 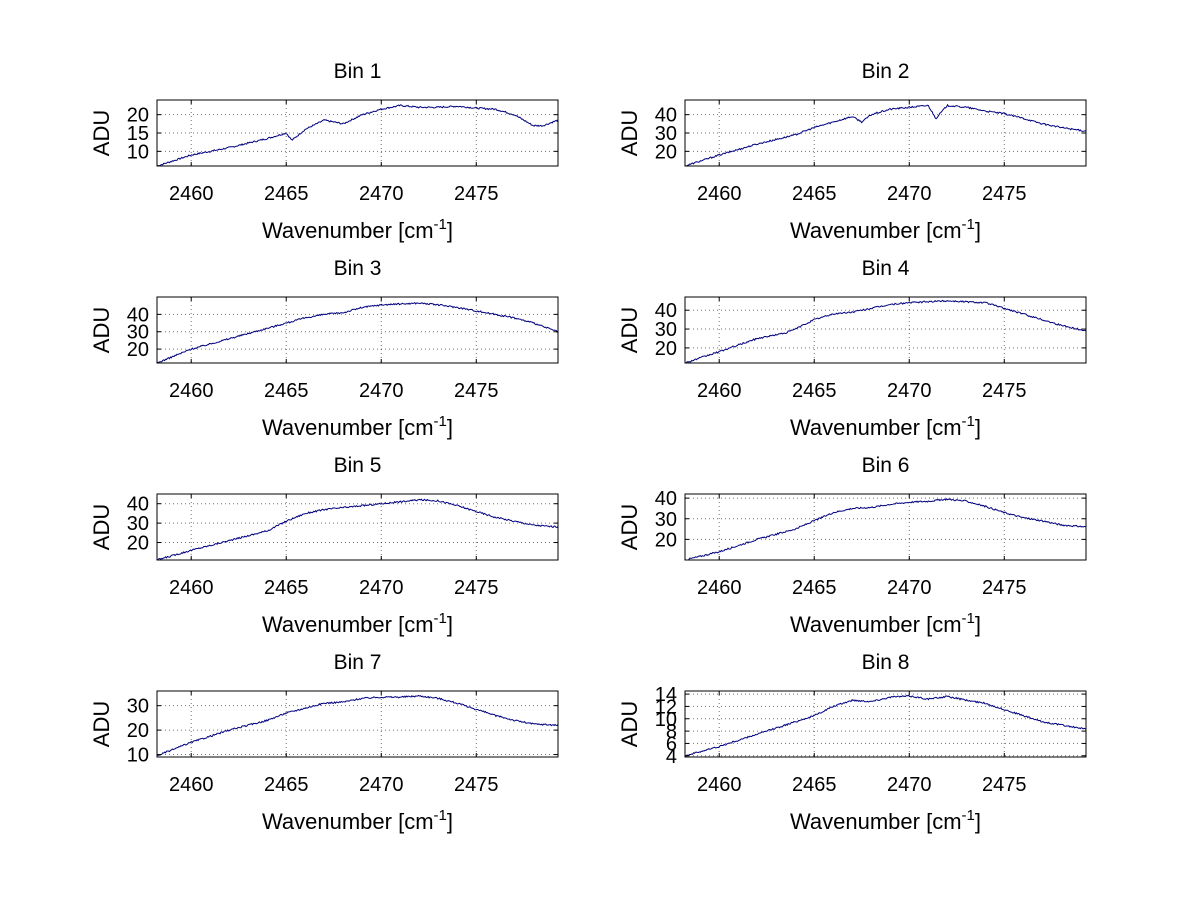 What do you see at coordinates (886, 71) in the screenshot?
I see `subplot-title: Bin 2` at bounding box center [886, 71].